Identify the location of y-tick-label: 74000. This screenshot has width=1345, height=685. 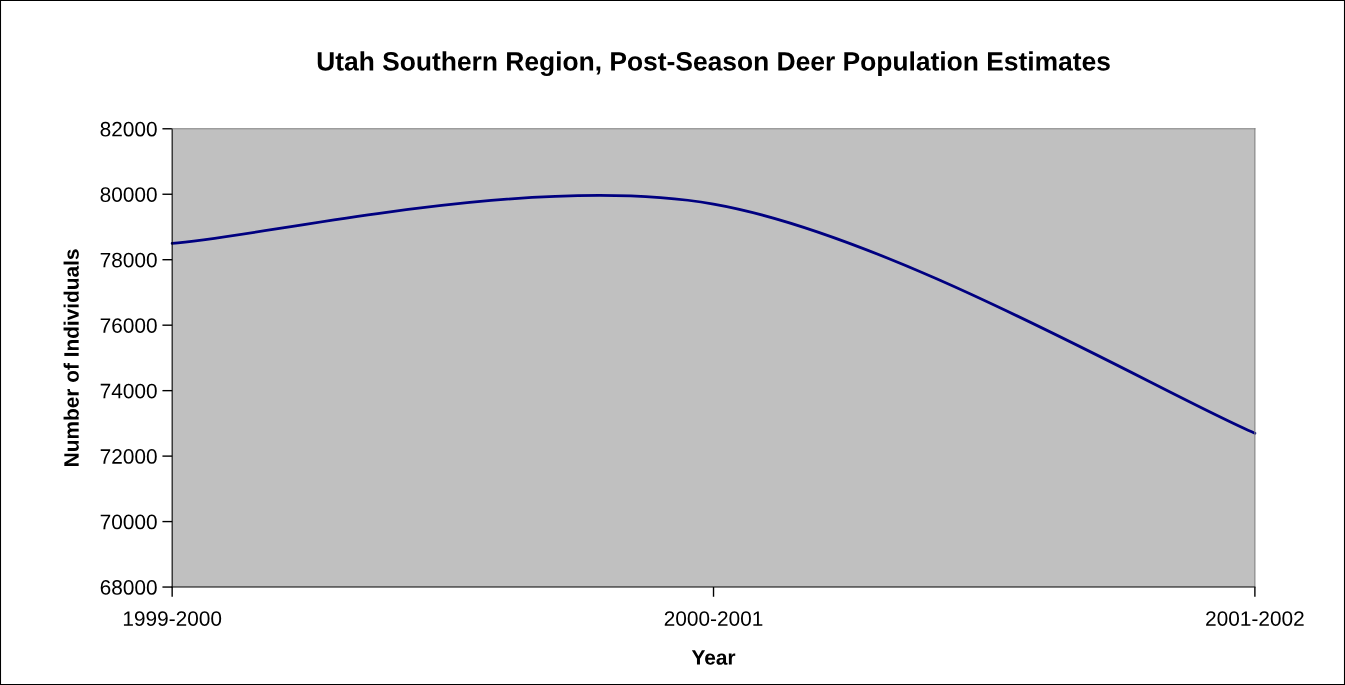
(128, 391).